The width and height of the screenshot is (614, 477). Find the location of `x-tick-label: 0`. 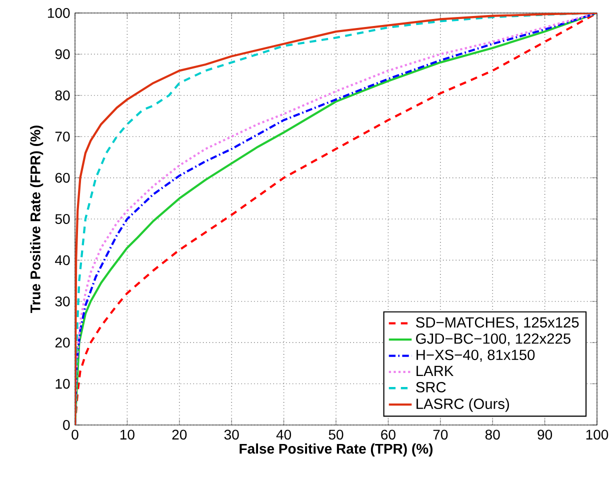

x-tick-label: 0 is located at coordinates (75, 435).